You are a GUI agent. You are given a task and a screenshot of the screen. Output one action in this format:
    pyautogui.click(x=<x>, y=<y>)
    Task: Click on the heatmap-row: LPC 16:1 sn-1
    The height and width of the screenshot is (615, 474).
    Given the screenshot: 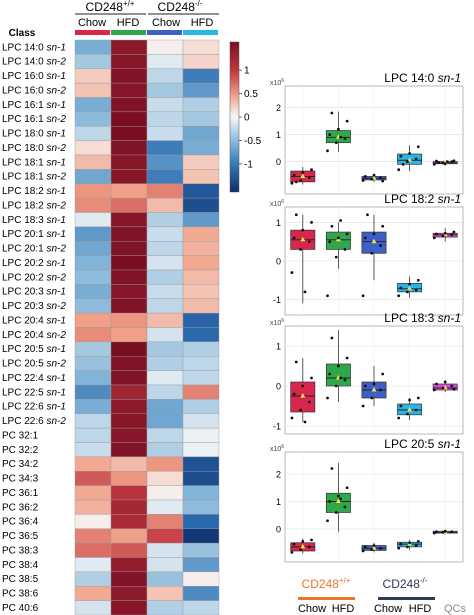 What is the action you would take?
    pyautogui.click(x=111, y=105)
    